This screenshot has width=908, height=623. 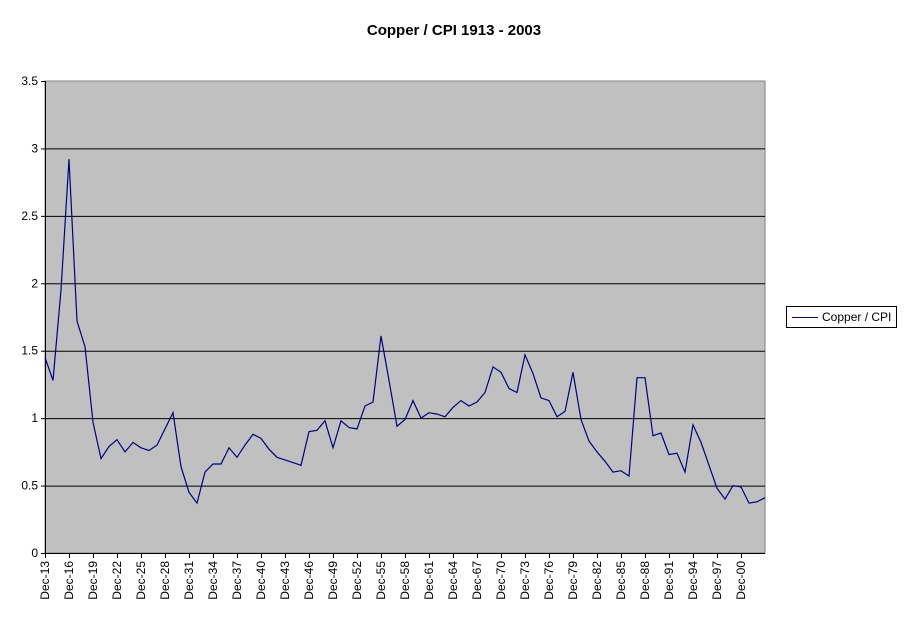 What do you see at coordinates (34, 418) in the screenshot?
I see `y-tick-label: 1` at bounding box center [34, 418].